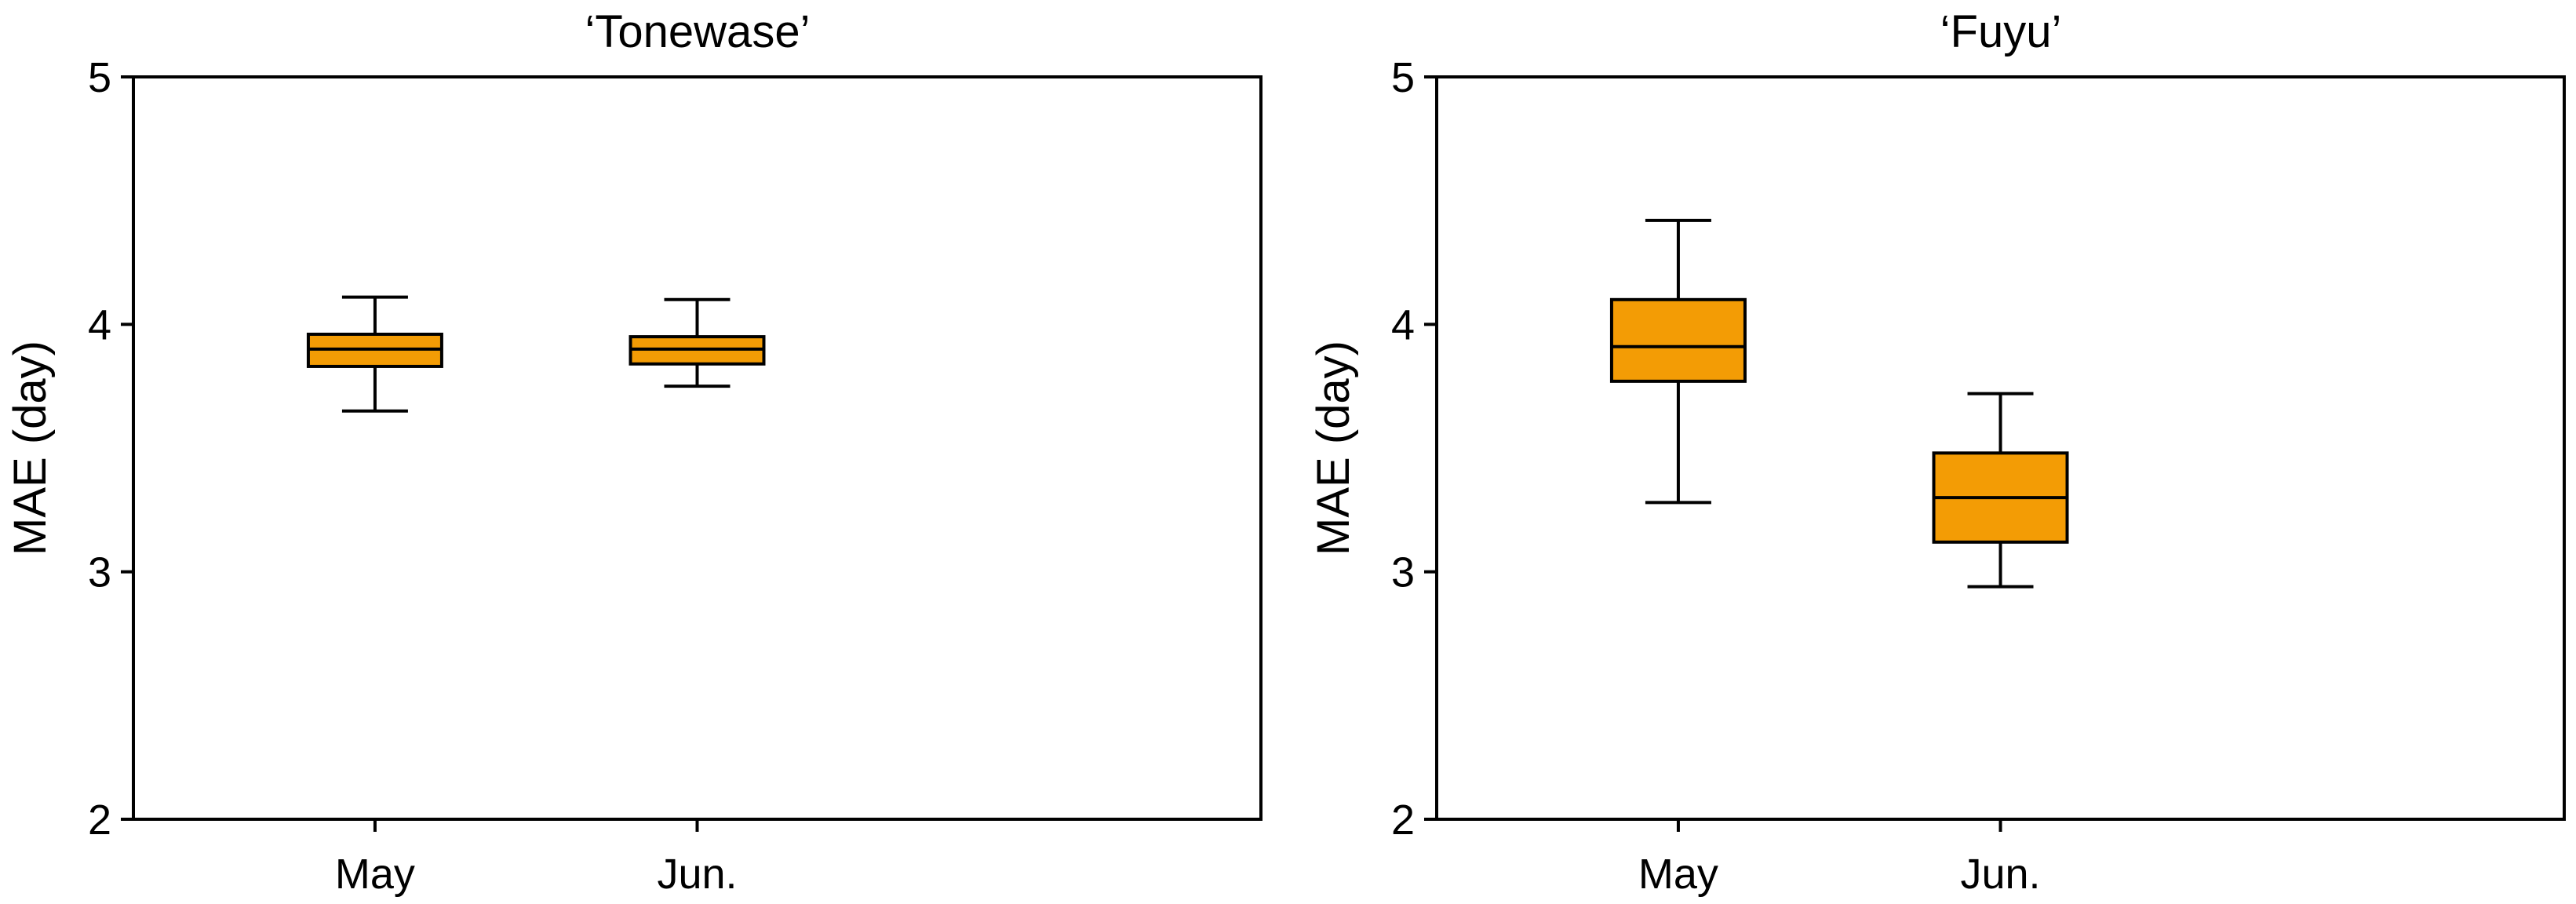 The width and height of the screenshot is (2576, 904). Describe the element at coordinates (698, 31) in the screenshot. I see `chart-title: ‘Tonewase’` at that location.